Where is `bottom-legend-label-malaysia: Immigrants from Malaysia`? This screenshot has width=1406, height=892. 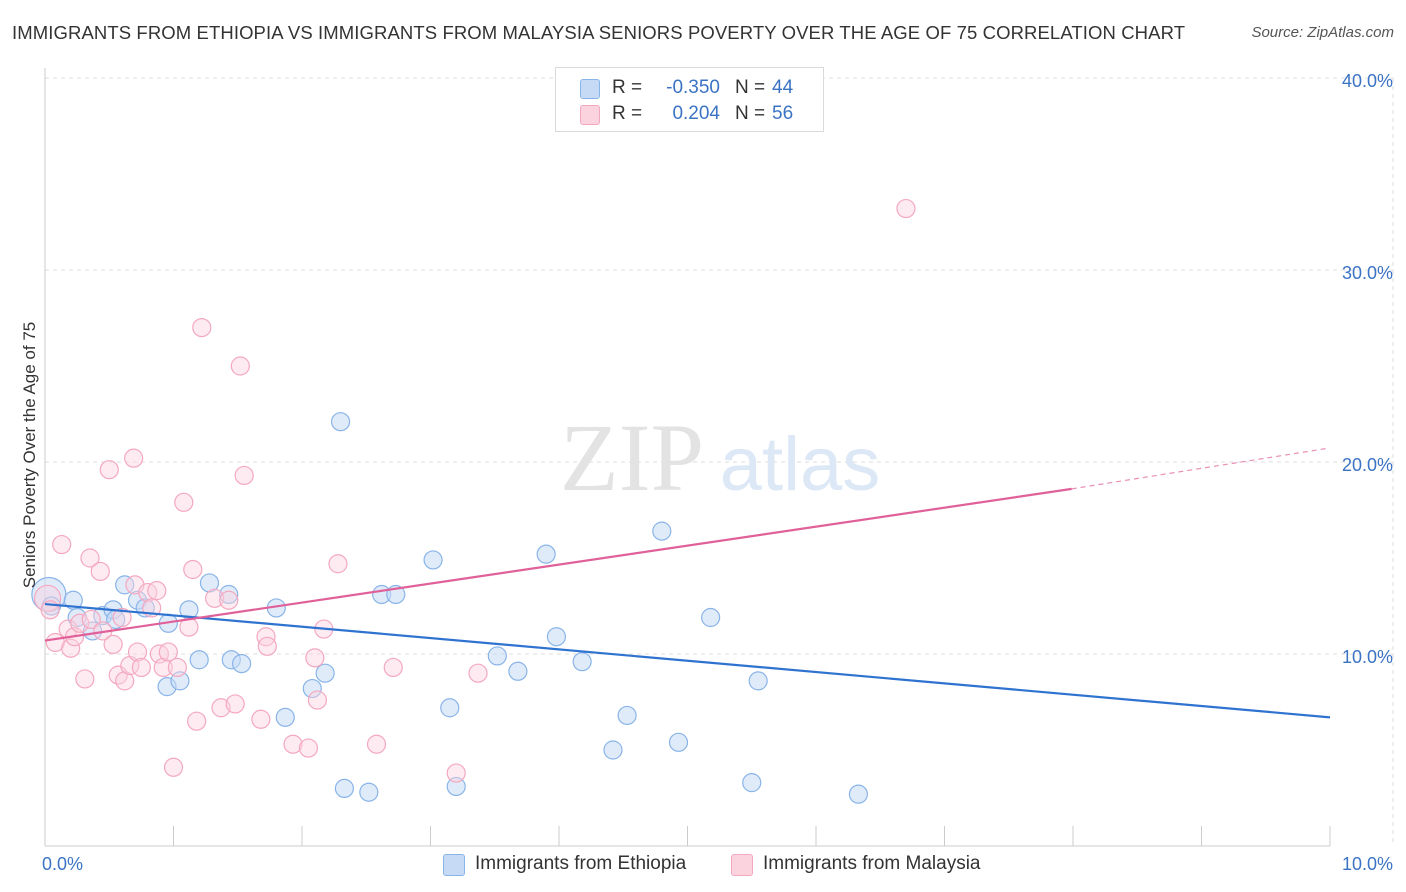 bottom-legend-label-malaysia: Immigrants from Malaysia is located at coordinates (872, 863).